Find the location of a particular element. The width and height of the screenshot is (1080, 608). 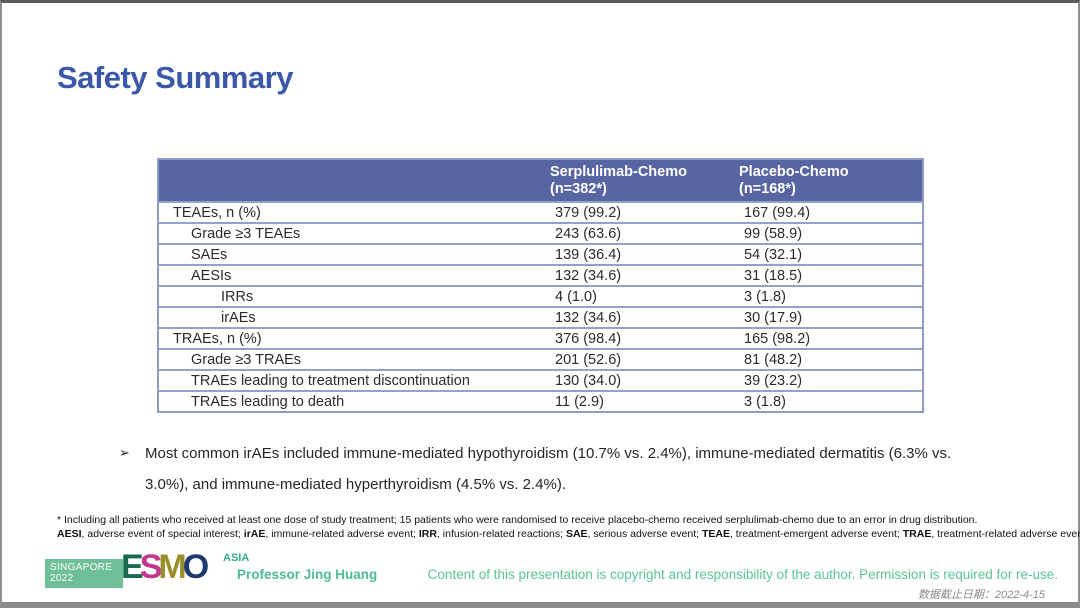

abbreviation-term: irAE is located at coordinates (254, 534).